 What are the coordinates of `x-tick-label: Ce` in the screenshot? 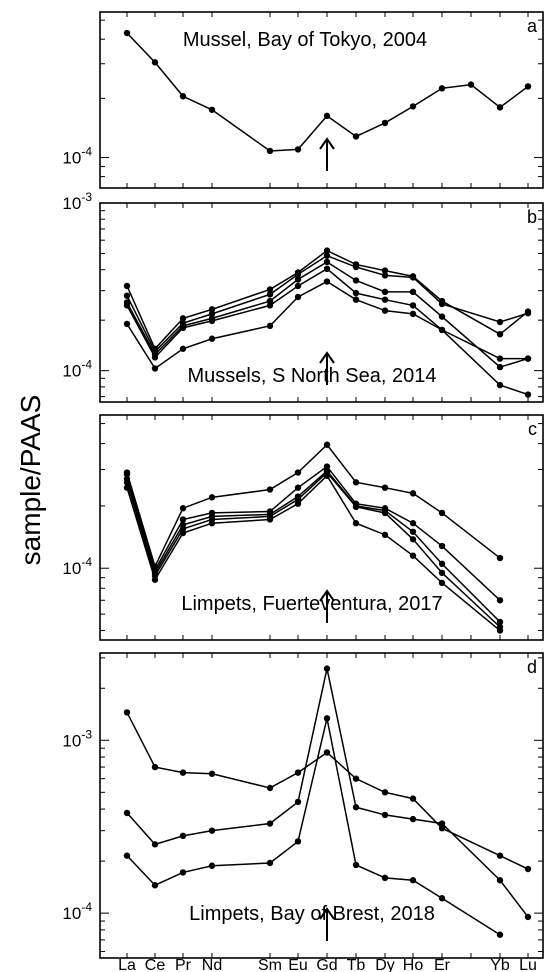 It's located at (155, 964).